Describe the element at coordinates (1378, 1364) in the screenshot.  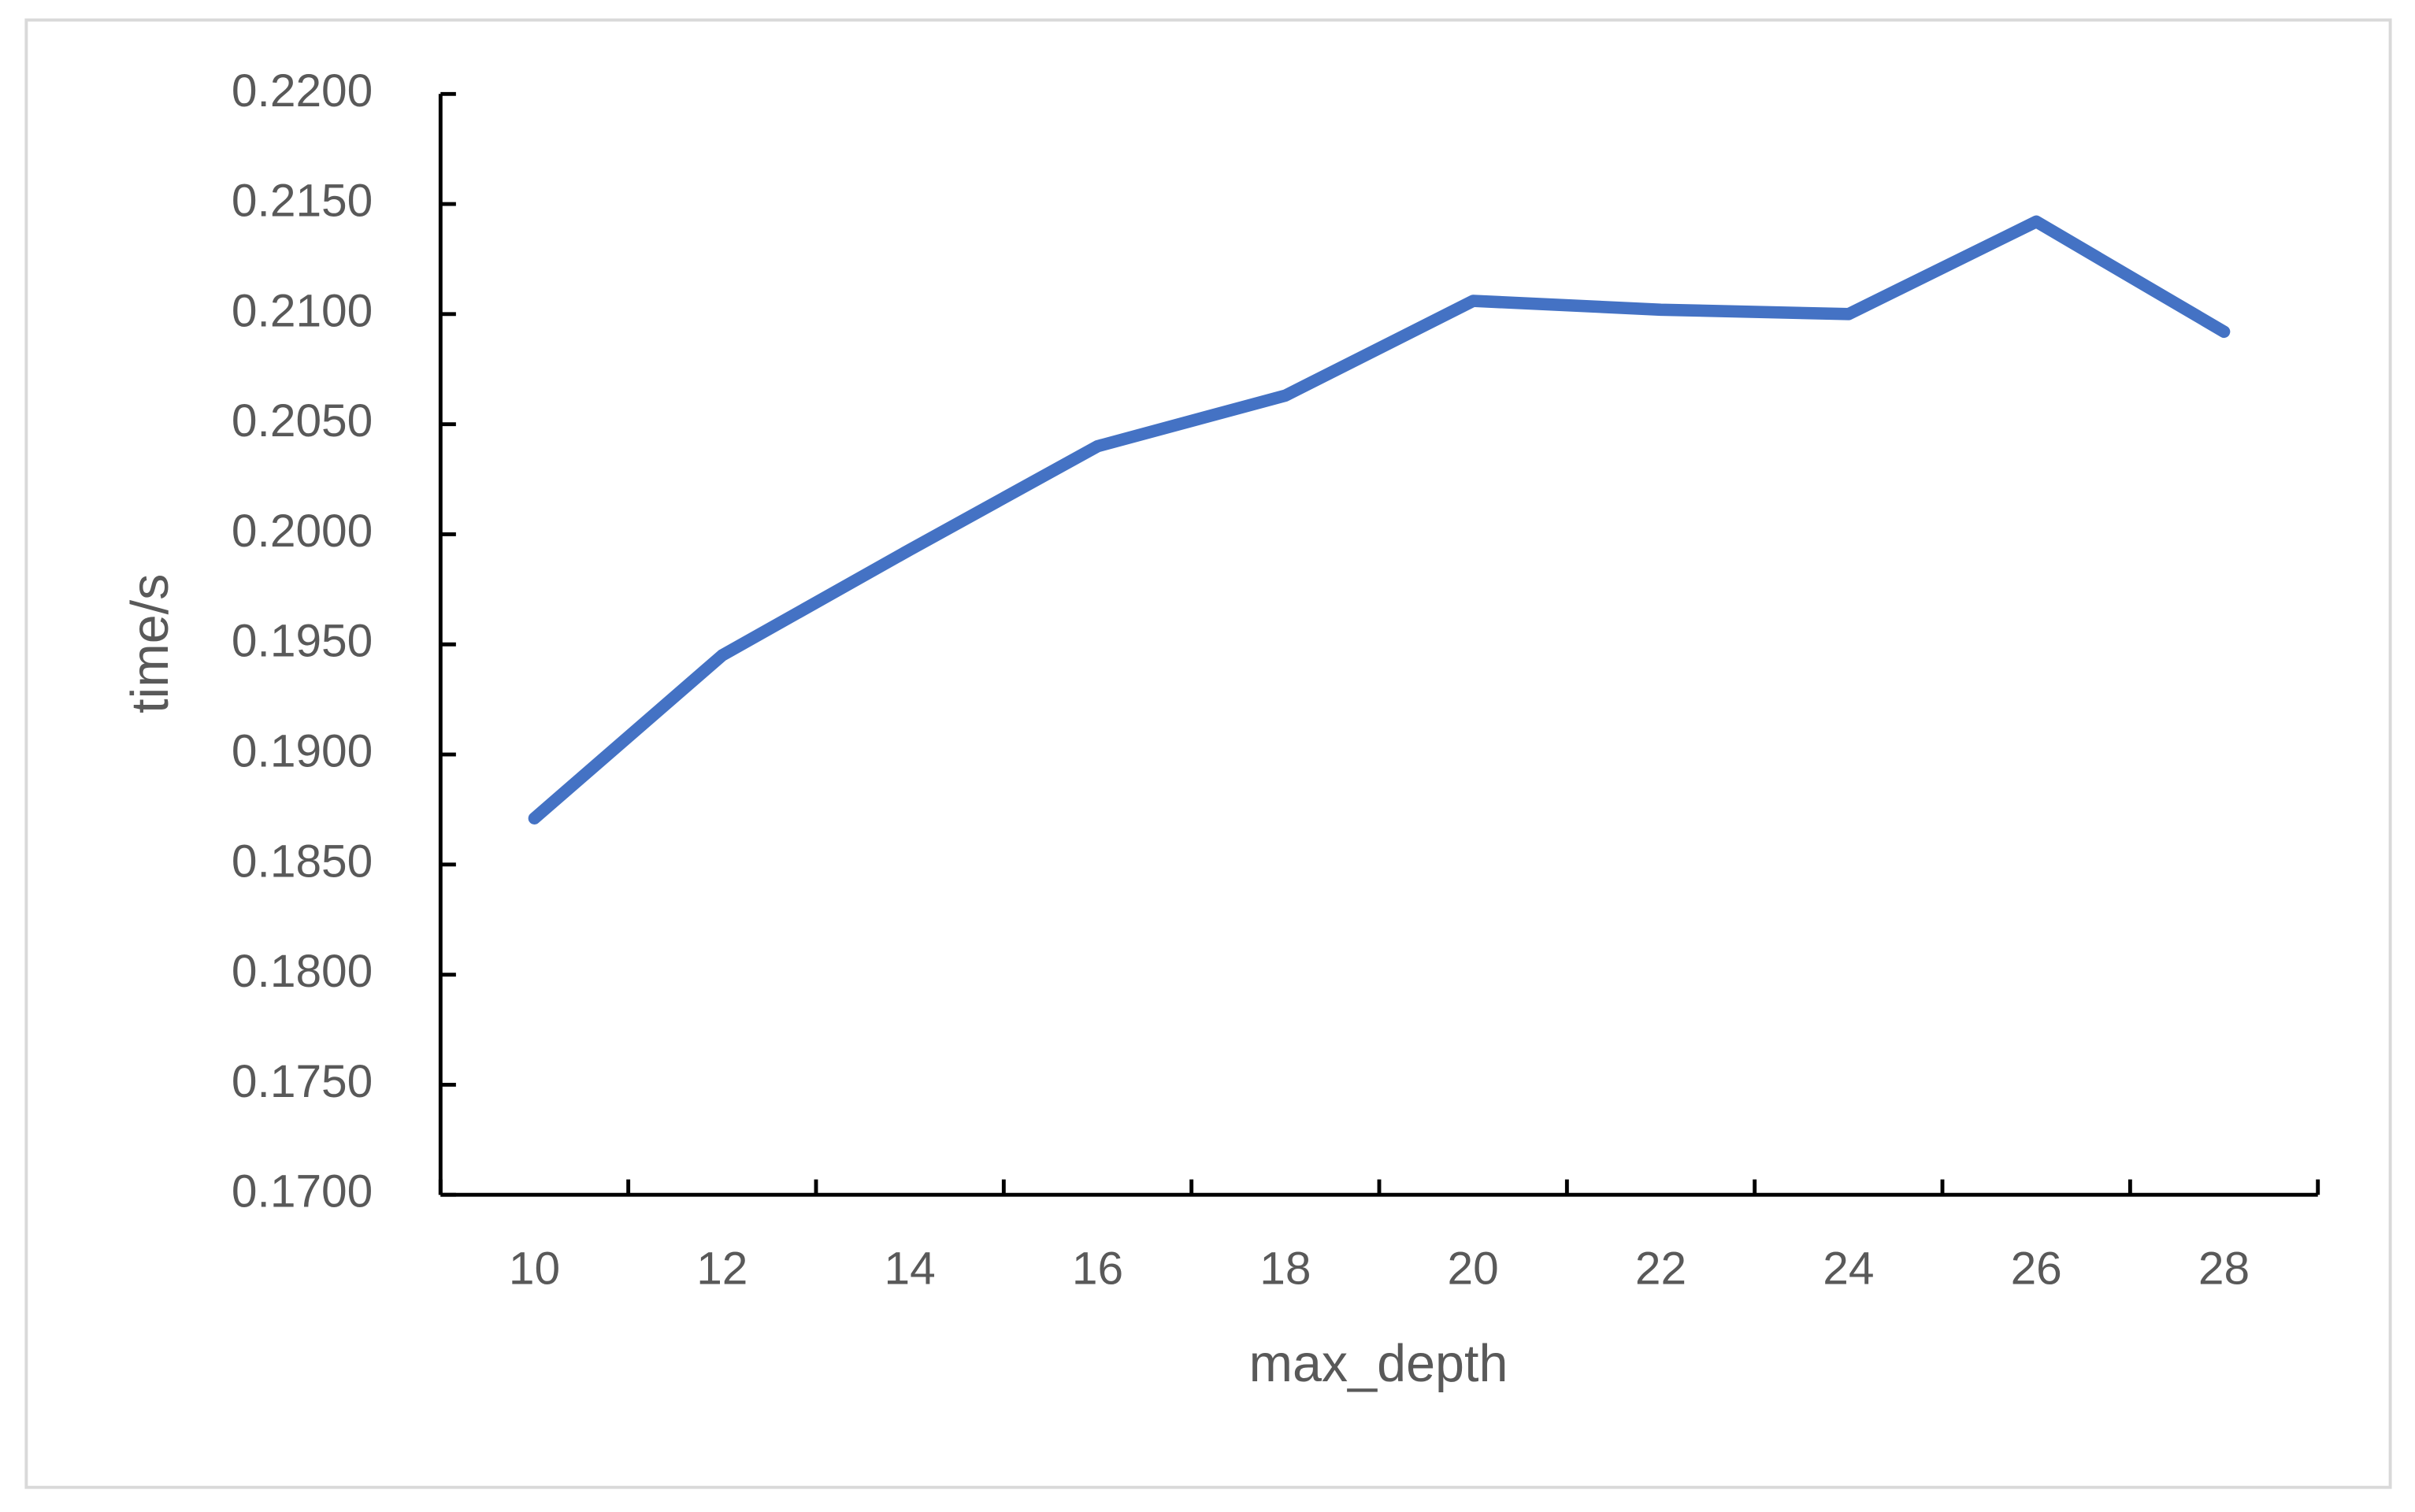
I see `x-axis-title: max_depth` at that location.